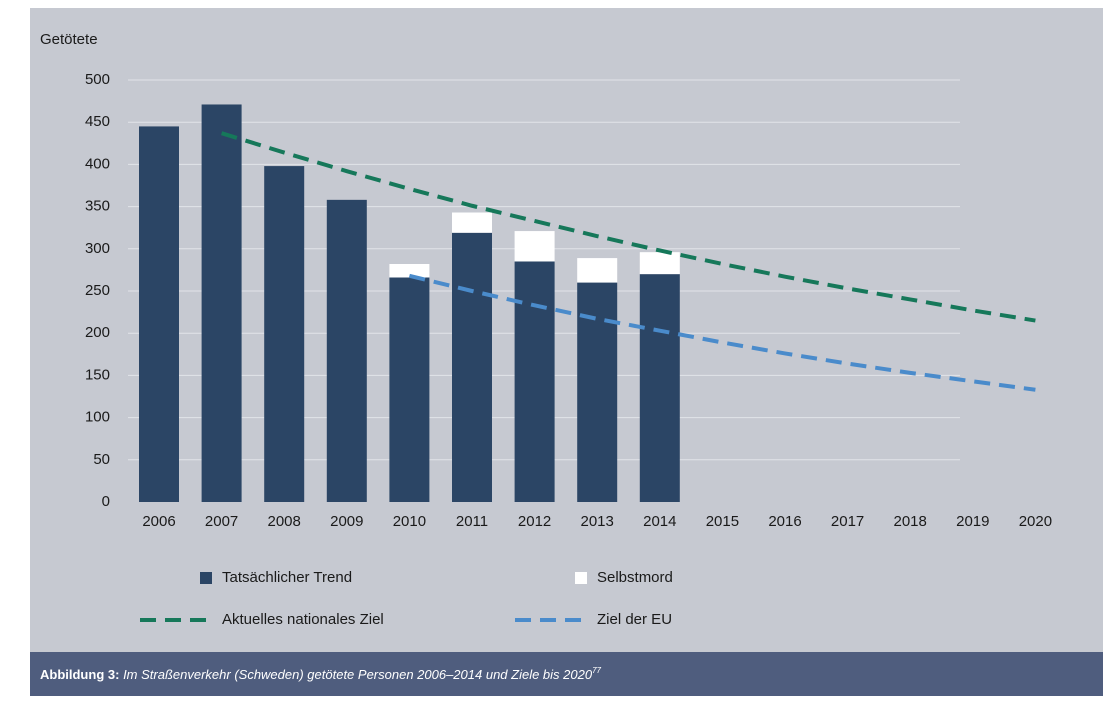 Image resolution: width=1103 pixels, height=701 pixels. I want to click on x-tick-label: 2008, so click(284, 521).